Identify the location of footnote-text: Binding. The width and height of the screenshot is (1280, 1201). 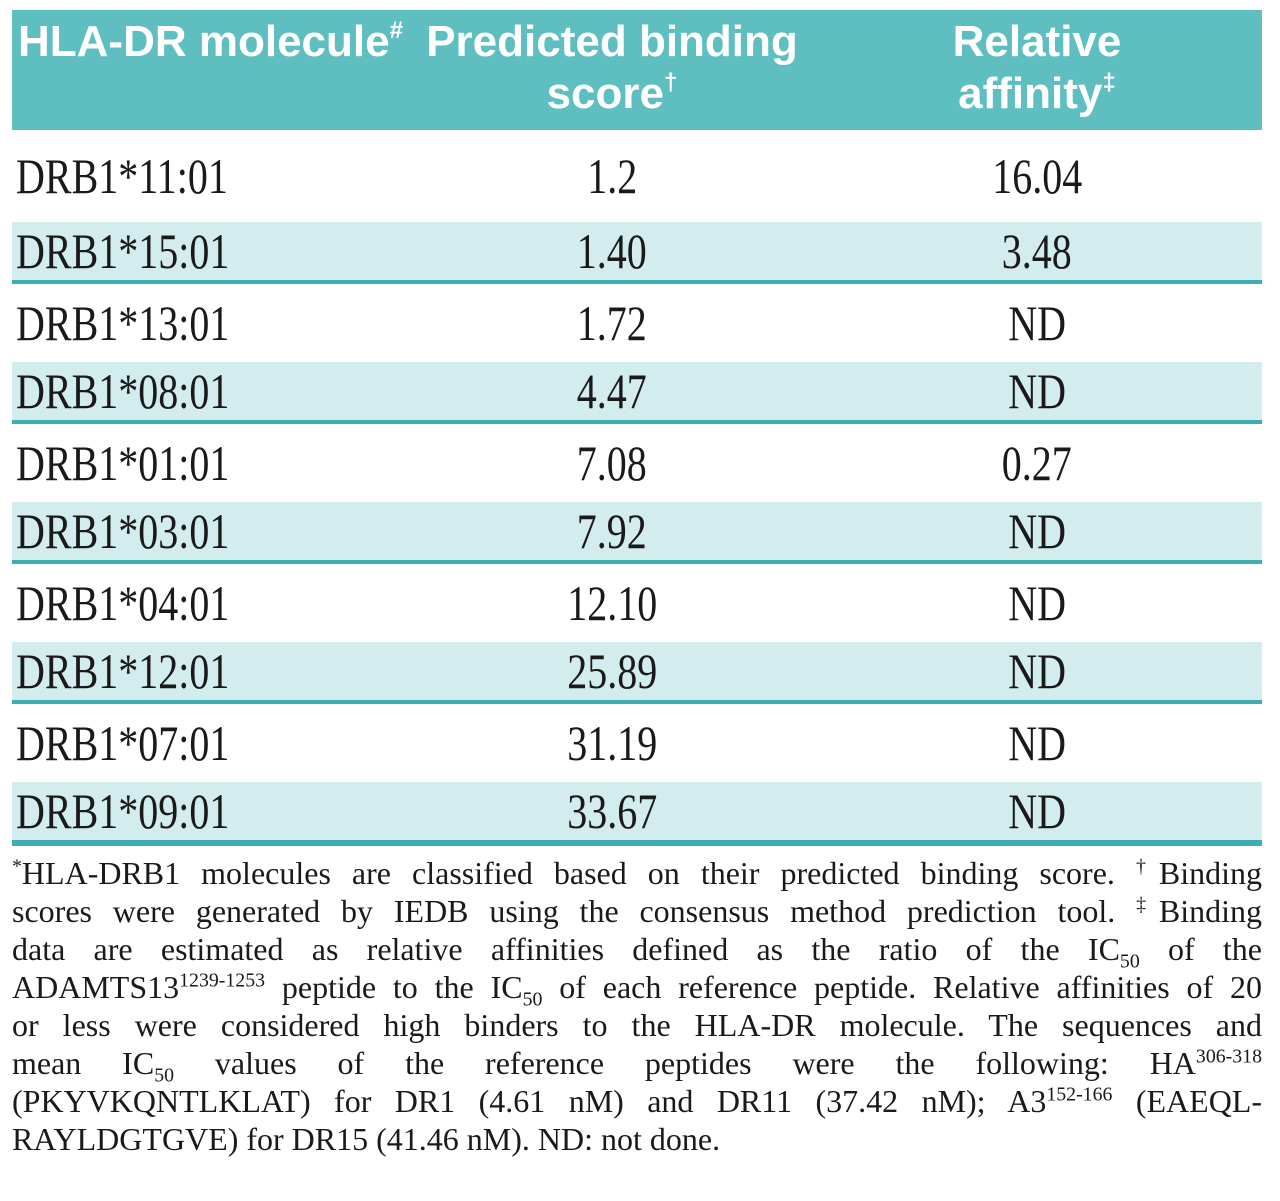
(1210, 910).